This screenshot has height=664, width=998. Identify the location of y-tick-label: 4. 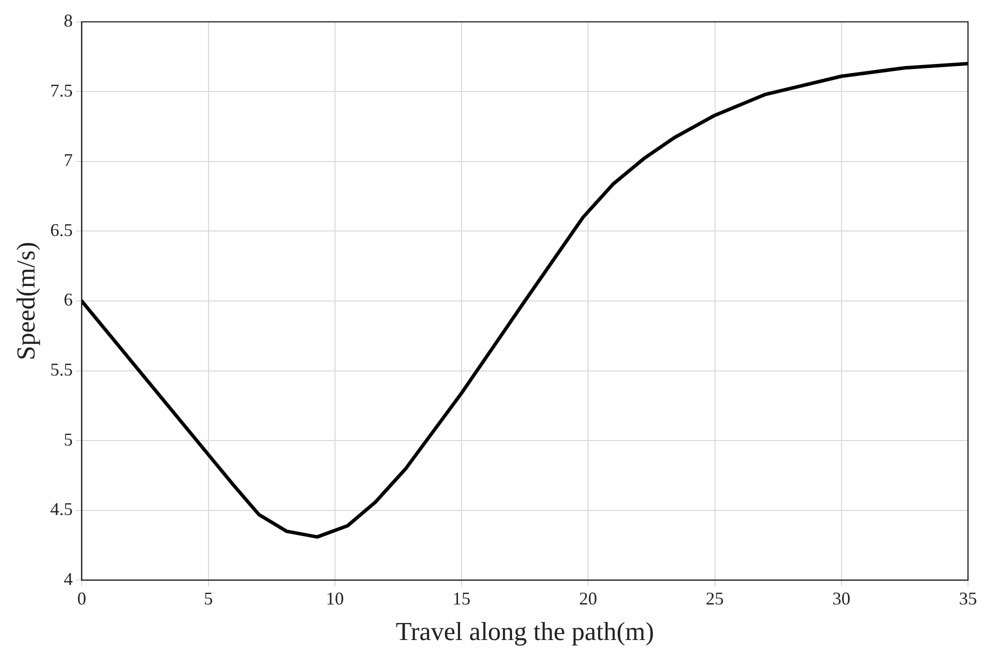
(68, 578).